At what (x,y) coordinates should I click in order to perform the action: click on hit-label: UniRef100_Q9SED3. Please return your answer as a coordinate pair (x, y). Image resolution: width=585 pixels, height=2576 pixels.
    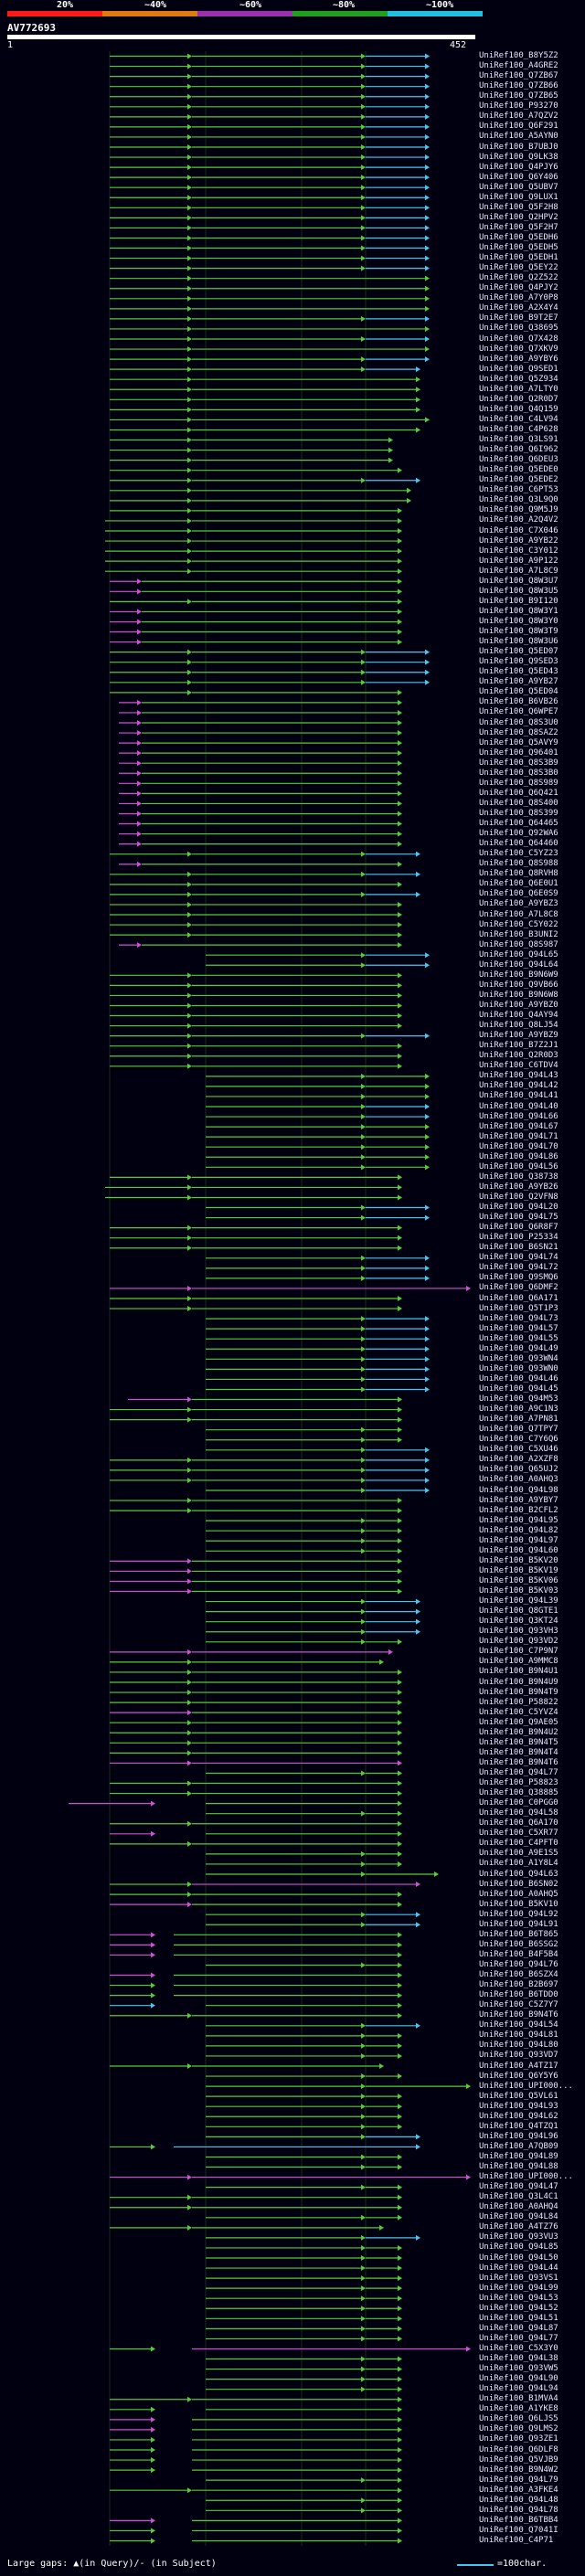
    Looking at the image, I should click on (518, 662).